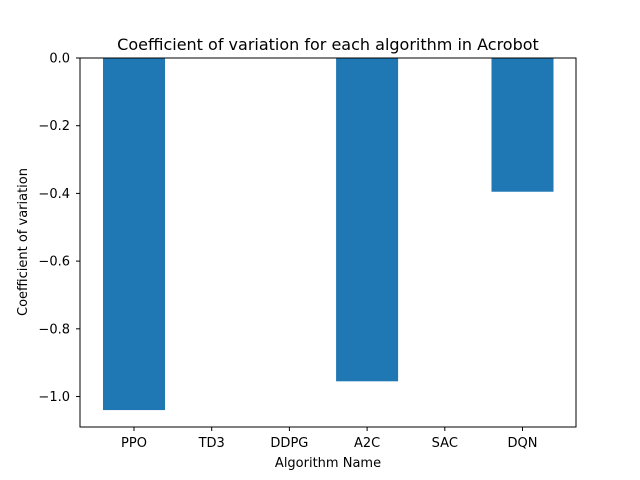 The width and height of the screenshot is (640, 480). What do you see at coordinates (522, 125) in the screenshot?
I see `bar-dqn` at bounding box center [522, 125].